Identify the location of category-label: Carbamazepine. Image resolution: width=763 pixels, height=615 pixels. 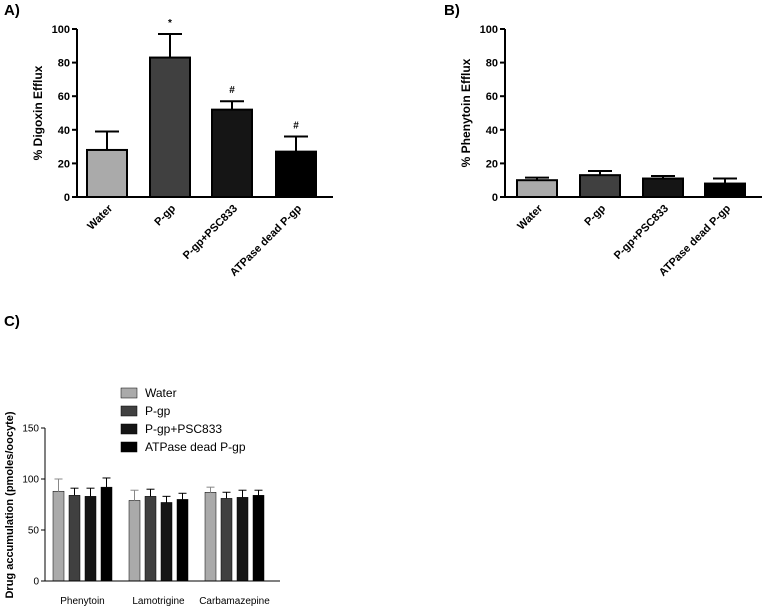
(234, 601).